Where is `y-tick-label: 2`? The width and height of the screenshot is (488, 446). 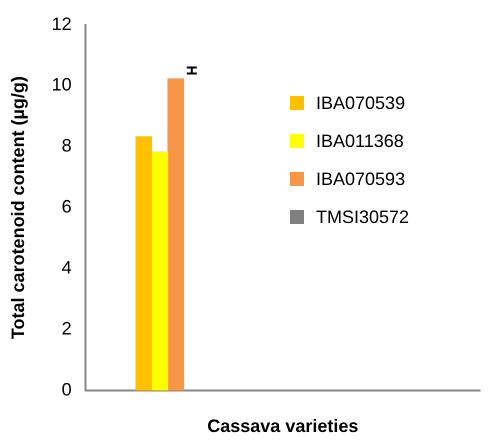
y-tick-label: 2 is located at coordinates (67, 328).